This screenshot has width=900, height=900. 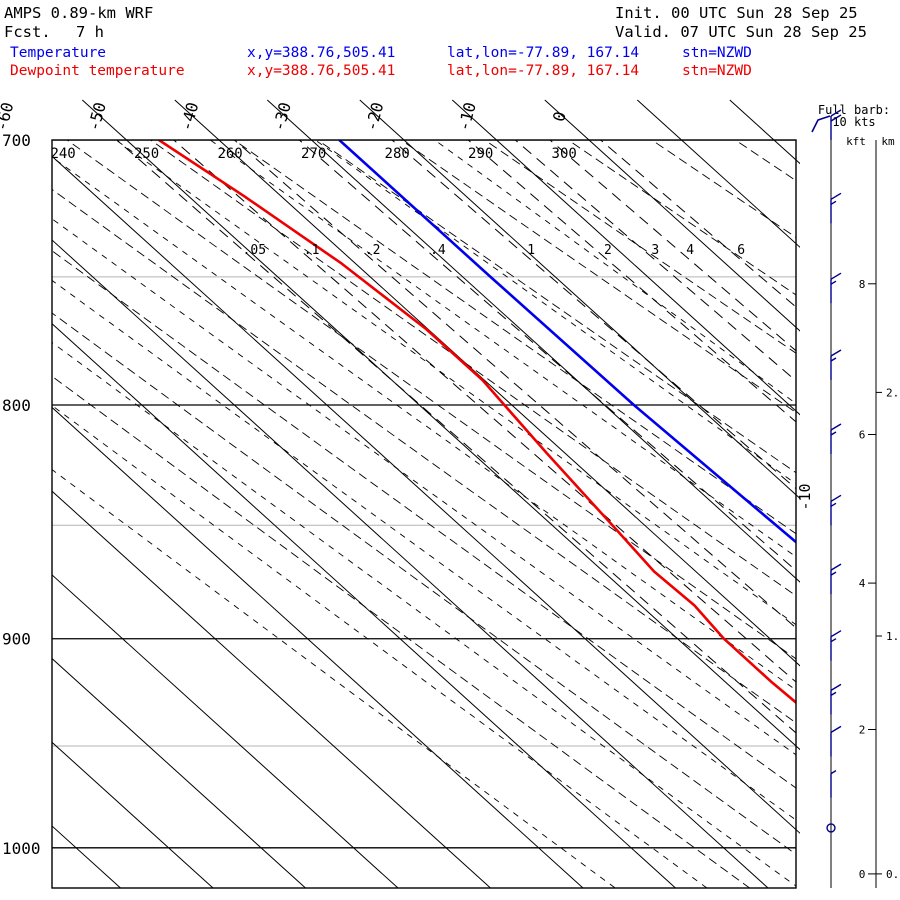 What do you see at coordinates (717, 53) in the screenshot?
I see `legend-temperature-stn: stn=NZWD` at bounding box center [717, 53].